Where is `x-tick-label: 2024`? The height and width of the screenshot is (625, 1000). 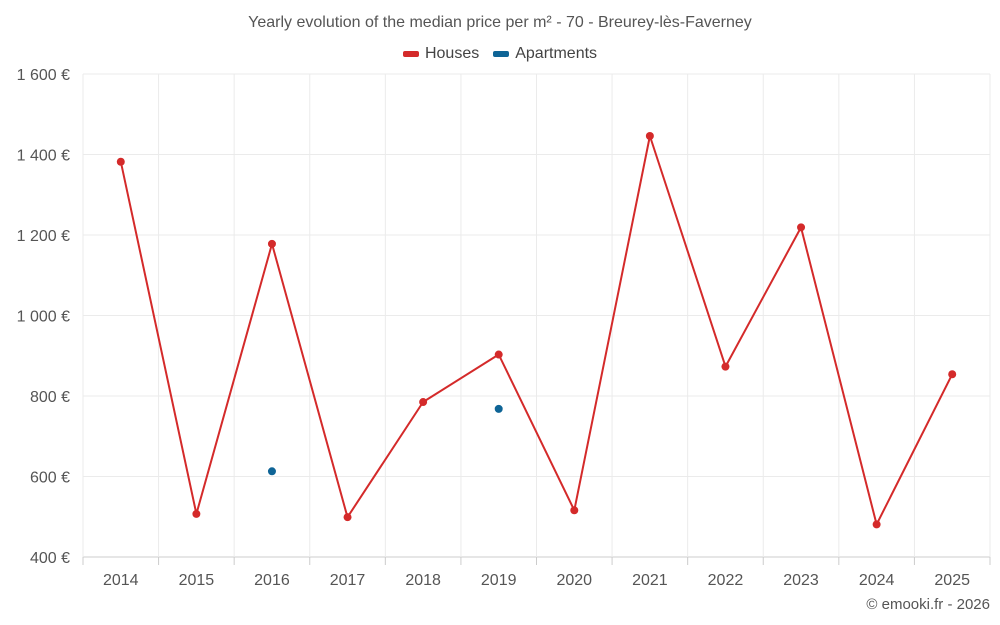
x-tick-label: 2024 is located at coordinates (877, 580).